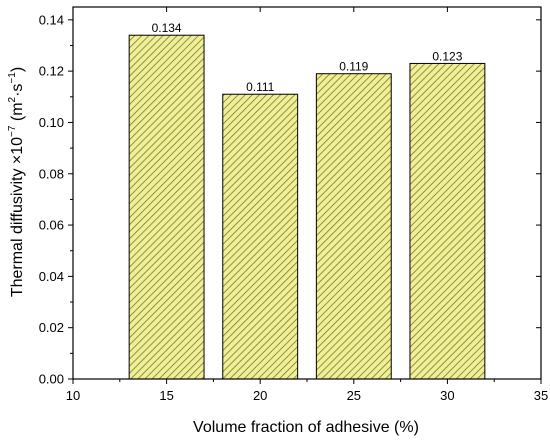 This screenshot has width=550, height=443. Describe the element at coordinates (17, 113) in the screenshot. I see `y-axis-title-unit-open: (m` at that location.